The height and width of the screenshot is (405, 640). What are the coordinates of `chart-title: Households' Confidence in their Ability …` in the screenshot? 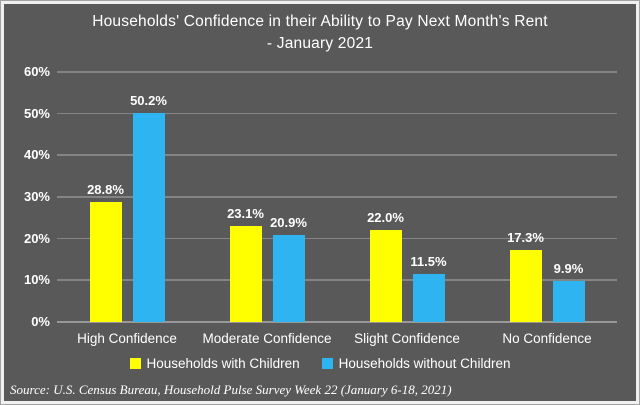 It's located at (320, 33).